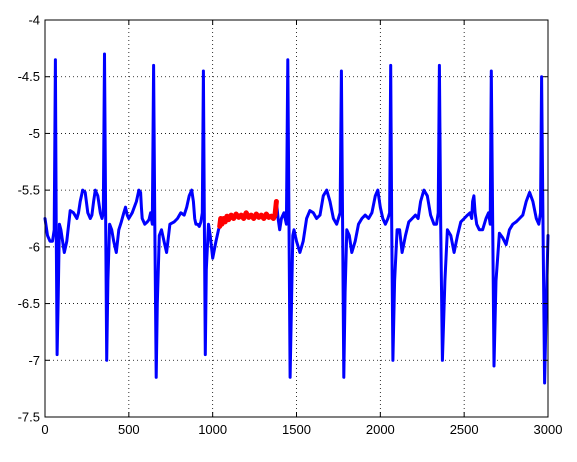  What do you see at coordinates (248, 214) in the screenshot?
I see `series-line-red` at bounding box center [248, 214].